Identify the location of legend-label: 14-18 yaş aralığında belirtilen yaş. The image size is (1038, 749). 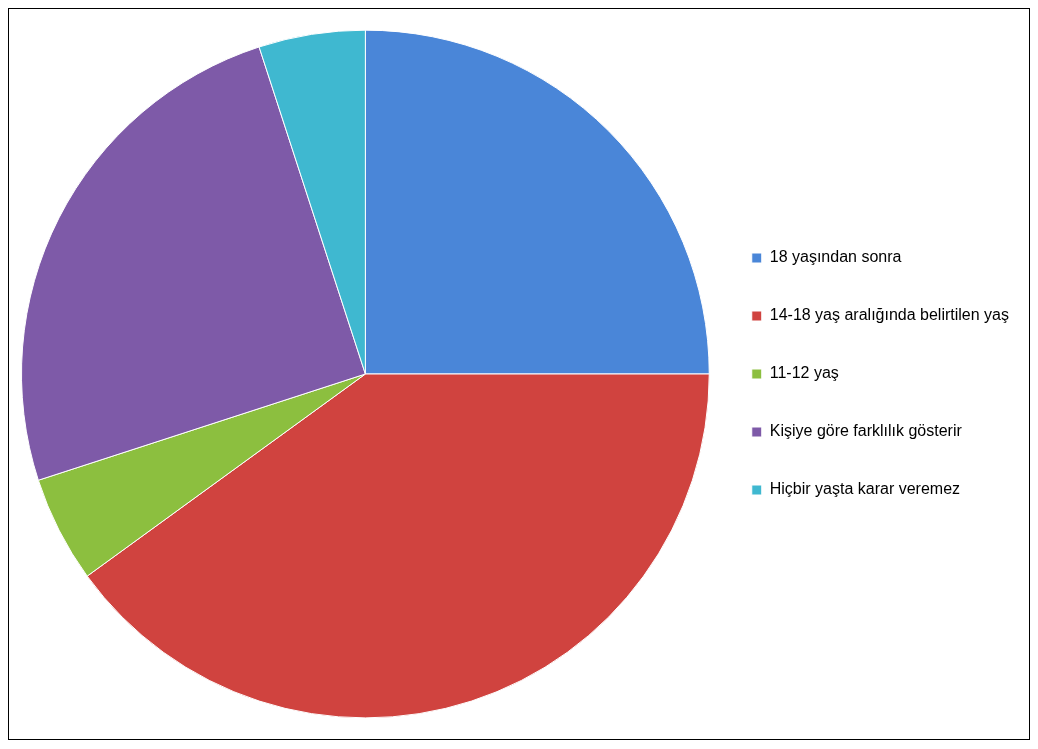
(889, 315).